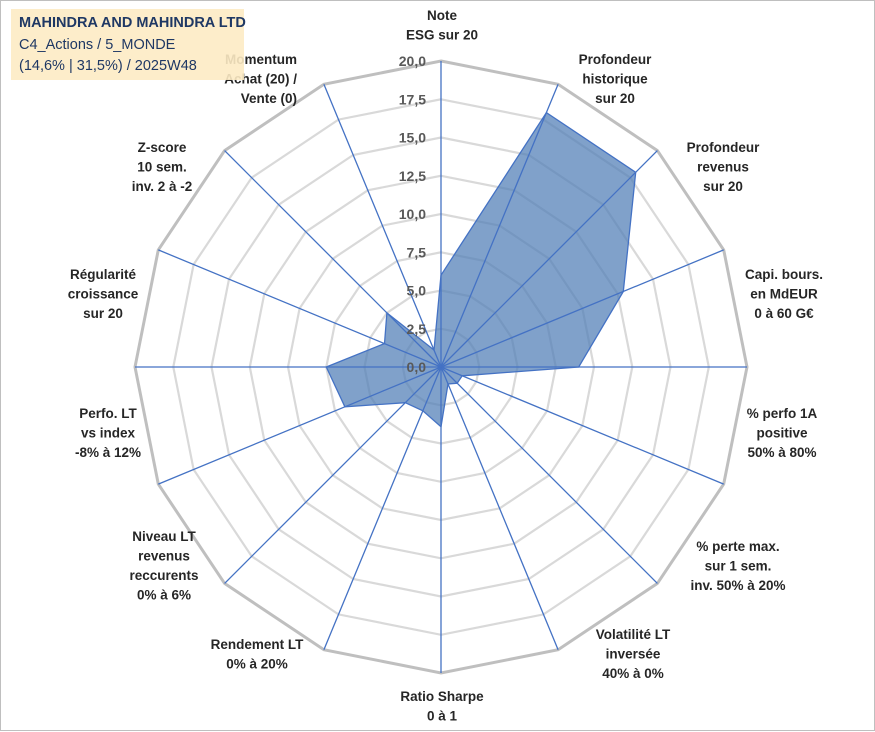 The image size is (875, 732). Describe the element at coordinates (784, 294) in the screenshot. I see `axis-label: Capi. bours. en MdEUR 0 à 60 G€` at that location.